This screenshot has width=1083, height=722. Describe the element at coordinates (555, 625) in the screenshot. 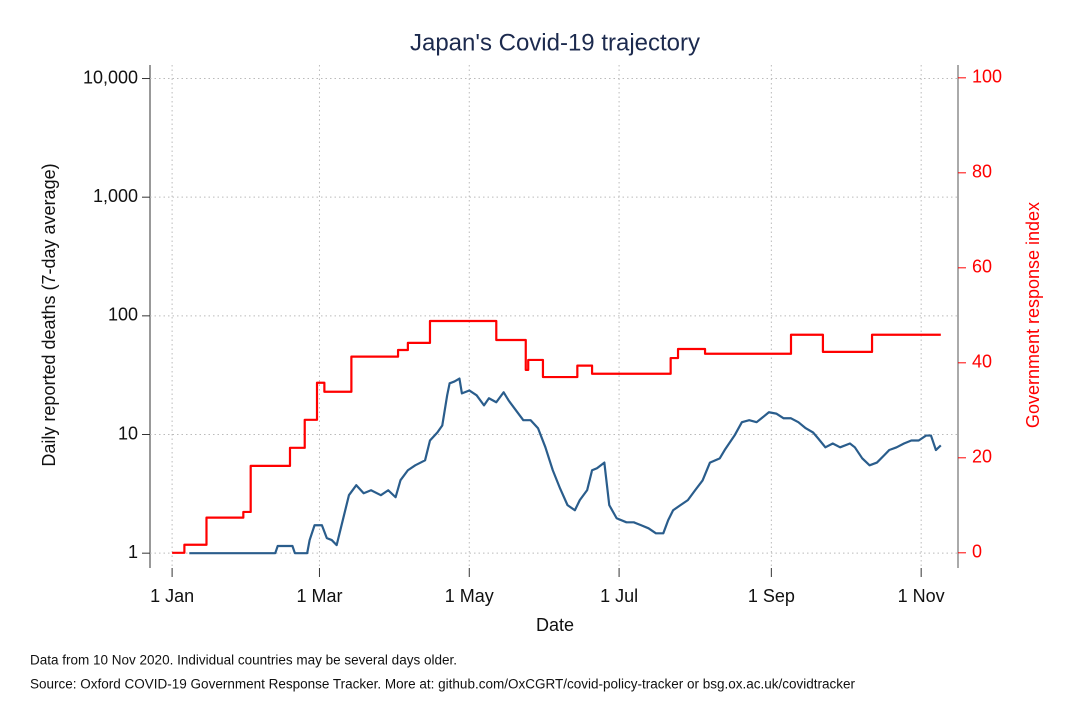

I see `x-axis-title: Date` at that location.